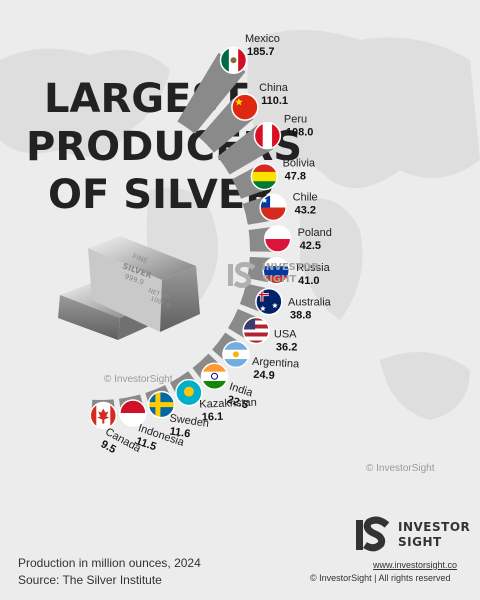 Image resolution: width=480 pixels, height=600 pixels. What do you see at coordinates (138, 379) in the screenshot?
I see `watermark-left: © InvestorSight` at bounding box center [138, 379].